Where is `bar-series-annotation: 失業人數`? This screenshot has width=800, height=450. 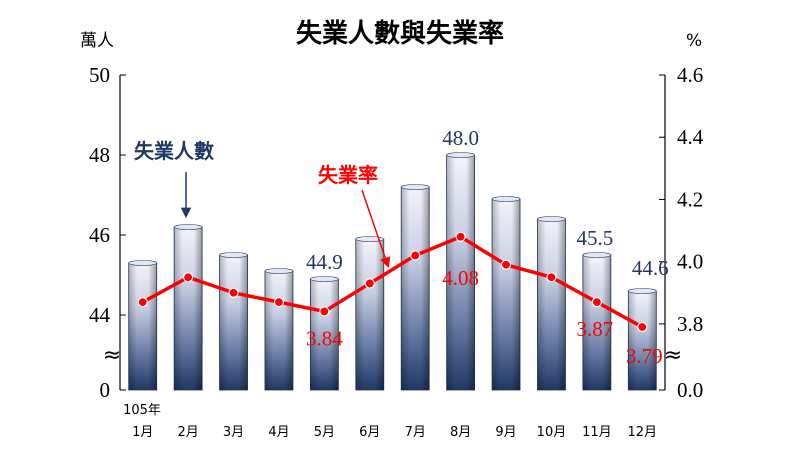 bar-series-annotation: 失業人數 is located at coordinates (174, 151).